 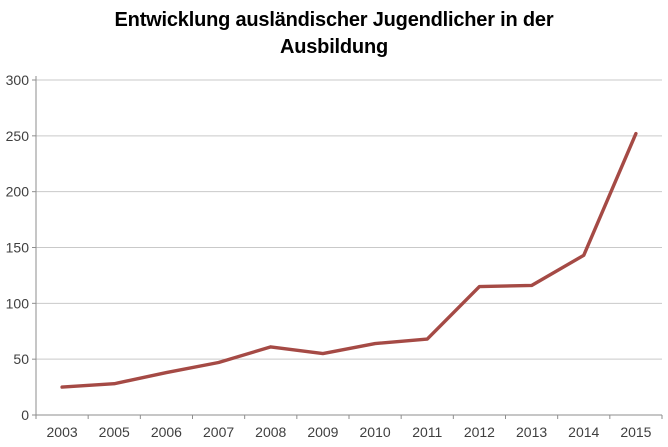 I want to click on y-tick-label: 200, so click(x=18, y=192).